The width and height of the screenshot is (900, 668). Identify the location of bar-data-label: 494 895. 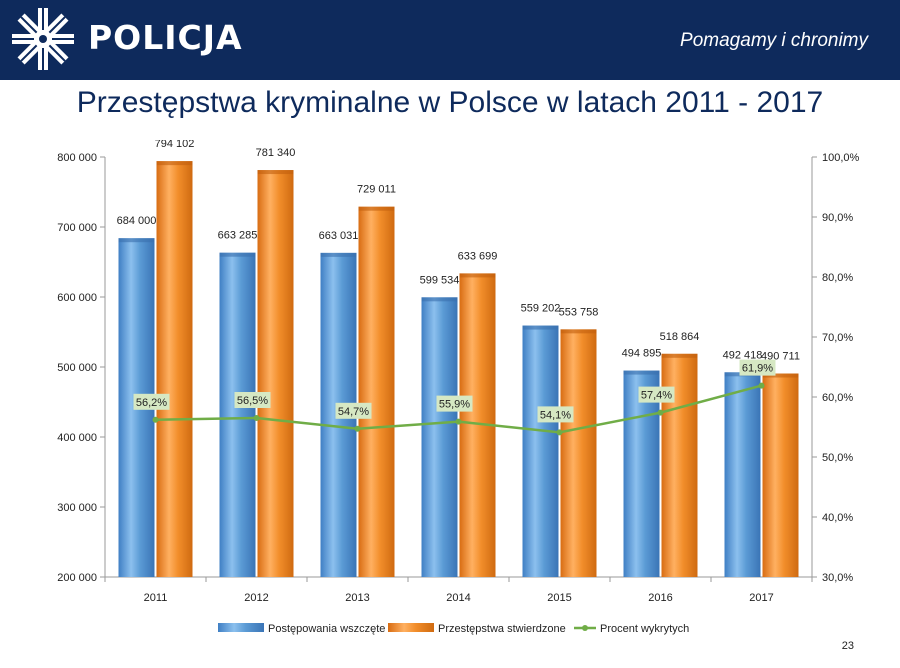
(642, 354).